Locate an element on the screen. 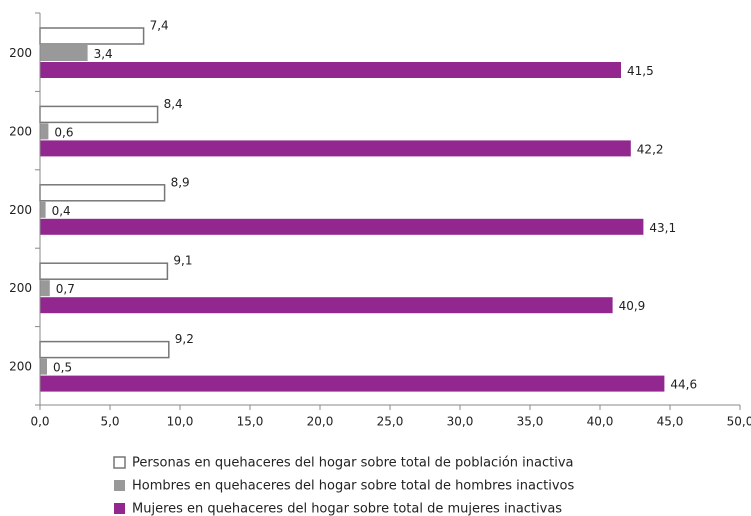 The height and width of the screenshot is (516, 751). data-label: 0,5 is located at coordinates (62, 368).